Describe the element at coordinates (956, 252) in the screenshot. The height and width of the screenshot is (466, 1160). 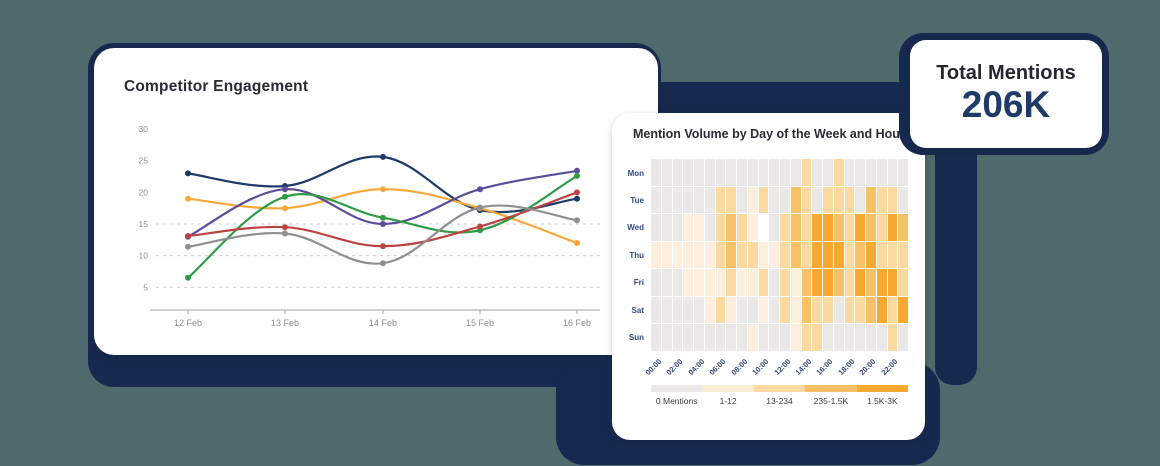
I see `heatmap-card-right-shadow-shape` at that location.